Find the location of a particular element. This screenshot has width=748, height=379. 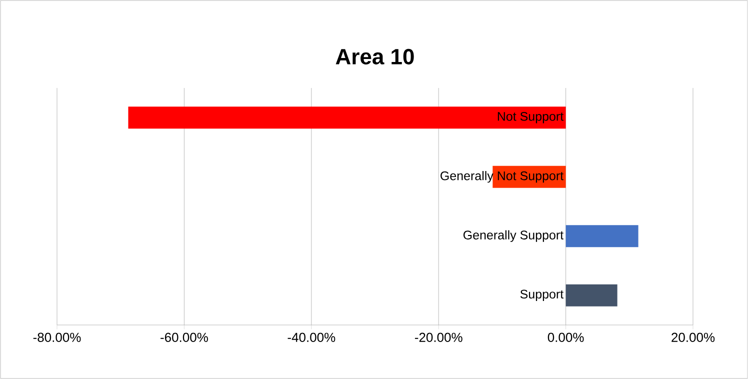

x-tick-label: -60.00% is located at coordinates (184, 337).